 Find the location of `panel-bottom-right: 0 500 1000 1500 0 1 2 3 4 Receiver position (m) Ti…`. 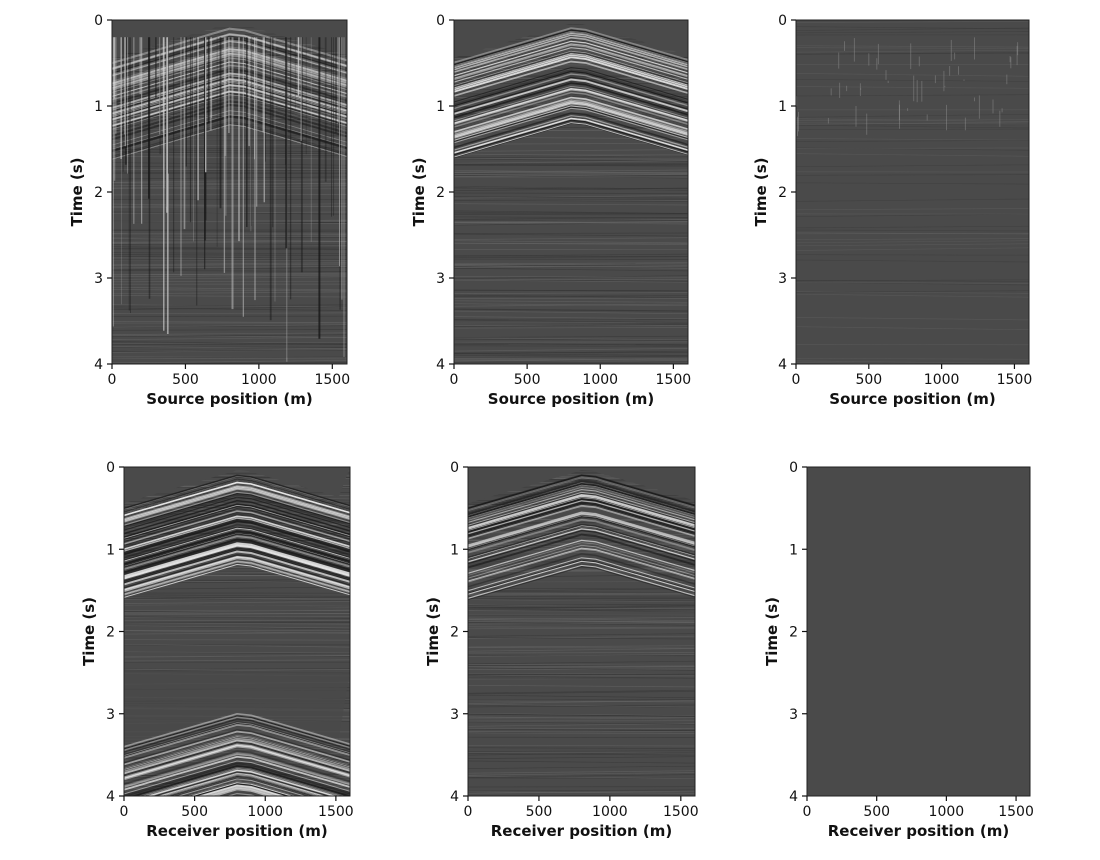

panel-bottom-right: 0 500 1000 1500 0 1 2 3 4 Receiver position (m) Ti… is located at coordinates (895, 655).